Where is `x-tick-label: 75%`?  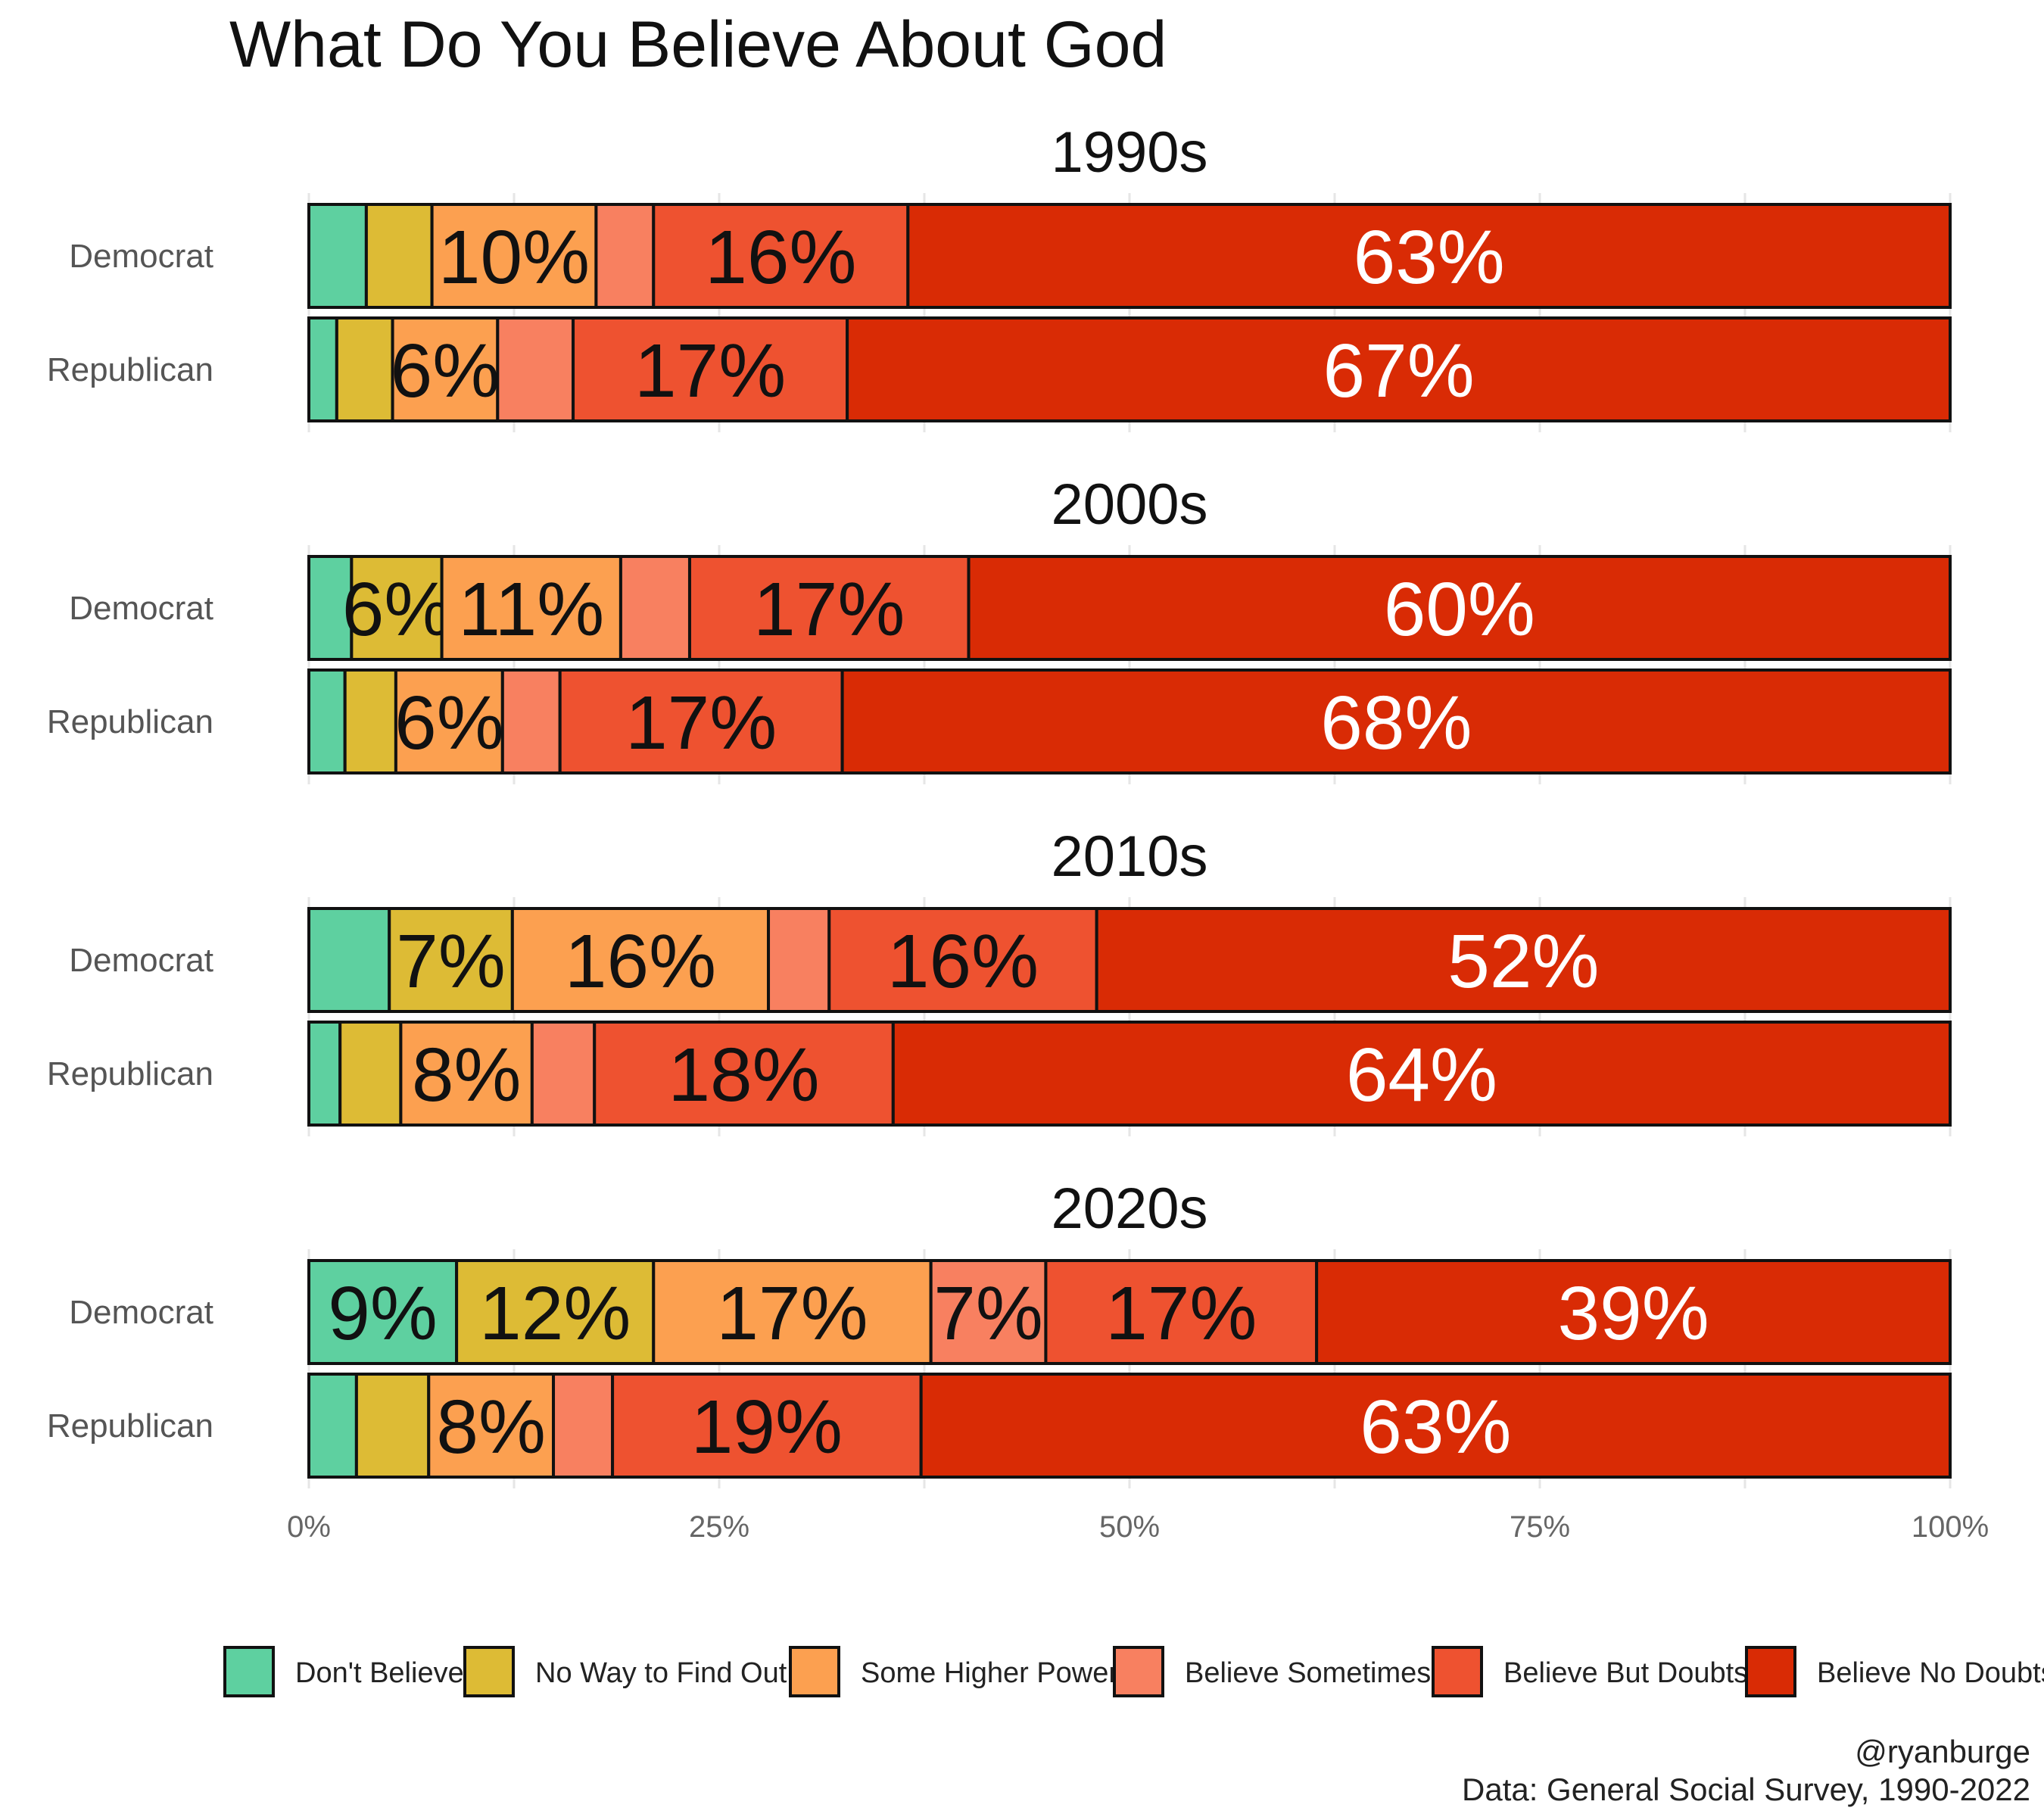 x-tick-label: 75% is located at coordinates (1540, 1527).